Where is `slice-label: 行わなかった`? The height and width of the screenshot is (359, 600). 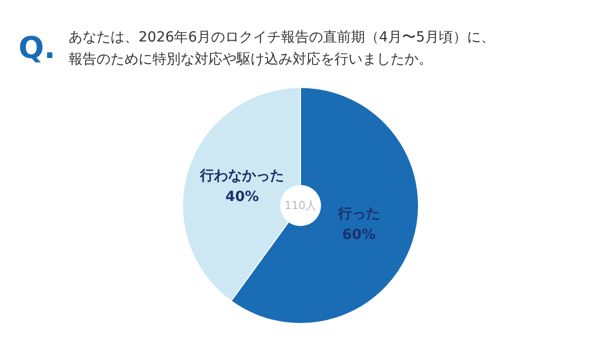 slice-label: 行わなかった is located at coordinates (241, 176).